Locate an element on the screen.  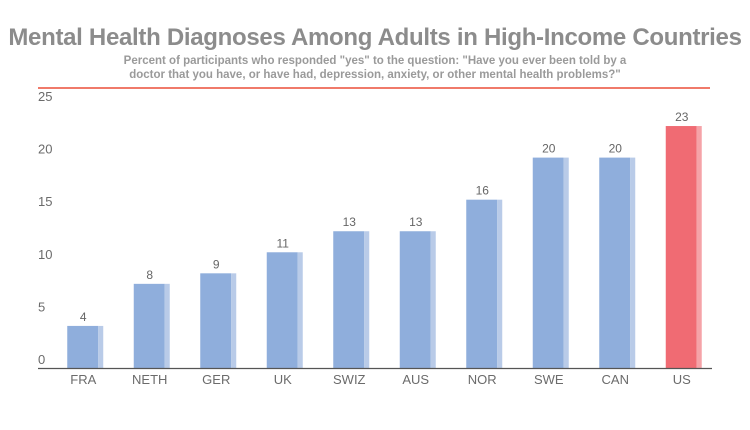
y-tick-label: 0 is located at coordinates (41, 359).